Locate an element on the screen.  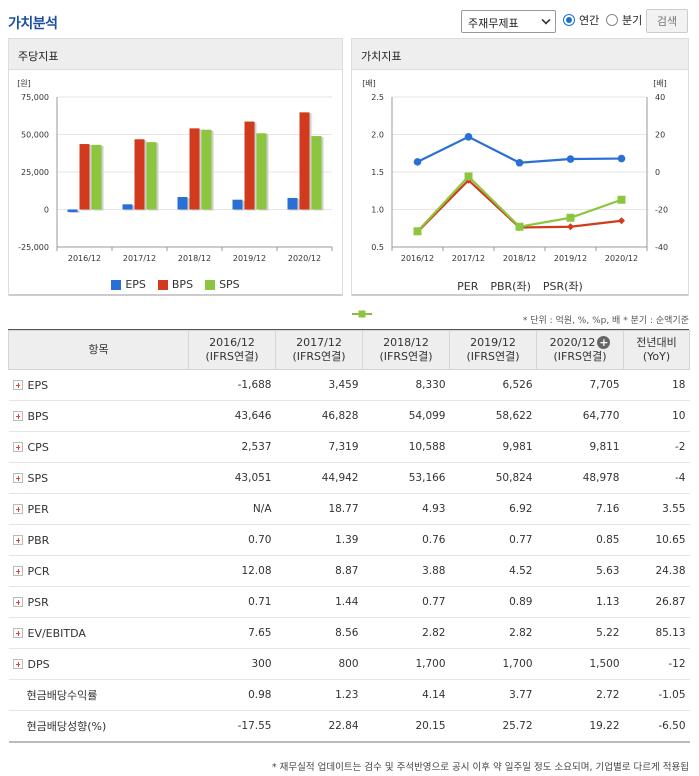
table-cell: 300 is located at coordinates (232, 664).